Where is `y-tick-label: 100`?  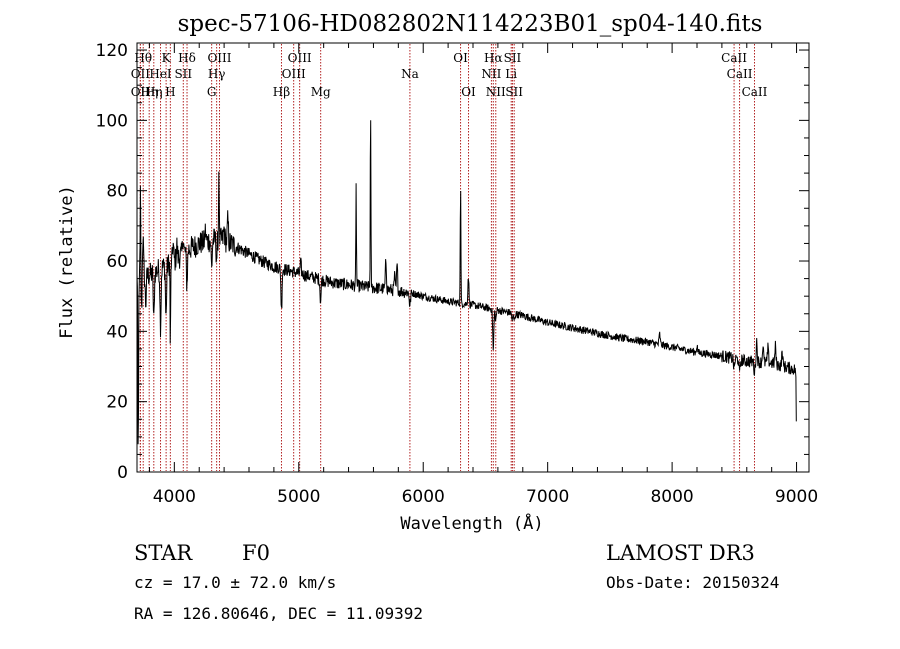 y-tick-label: 100 is located at coordinates (112, 121).